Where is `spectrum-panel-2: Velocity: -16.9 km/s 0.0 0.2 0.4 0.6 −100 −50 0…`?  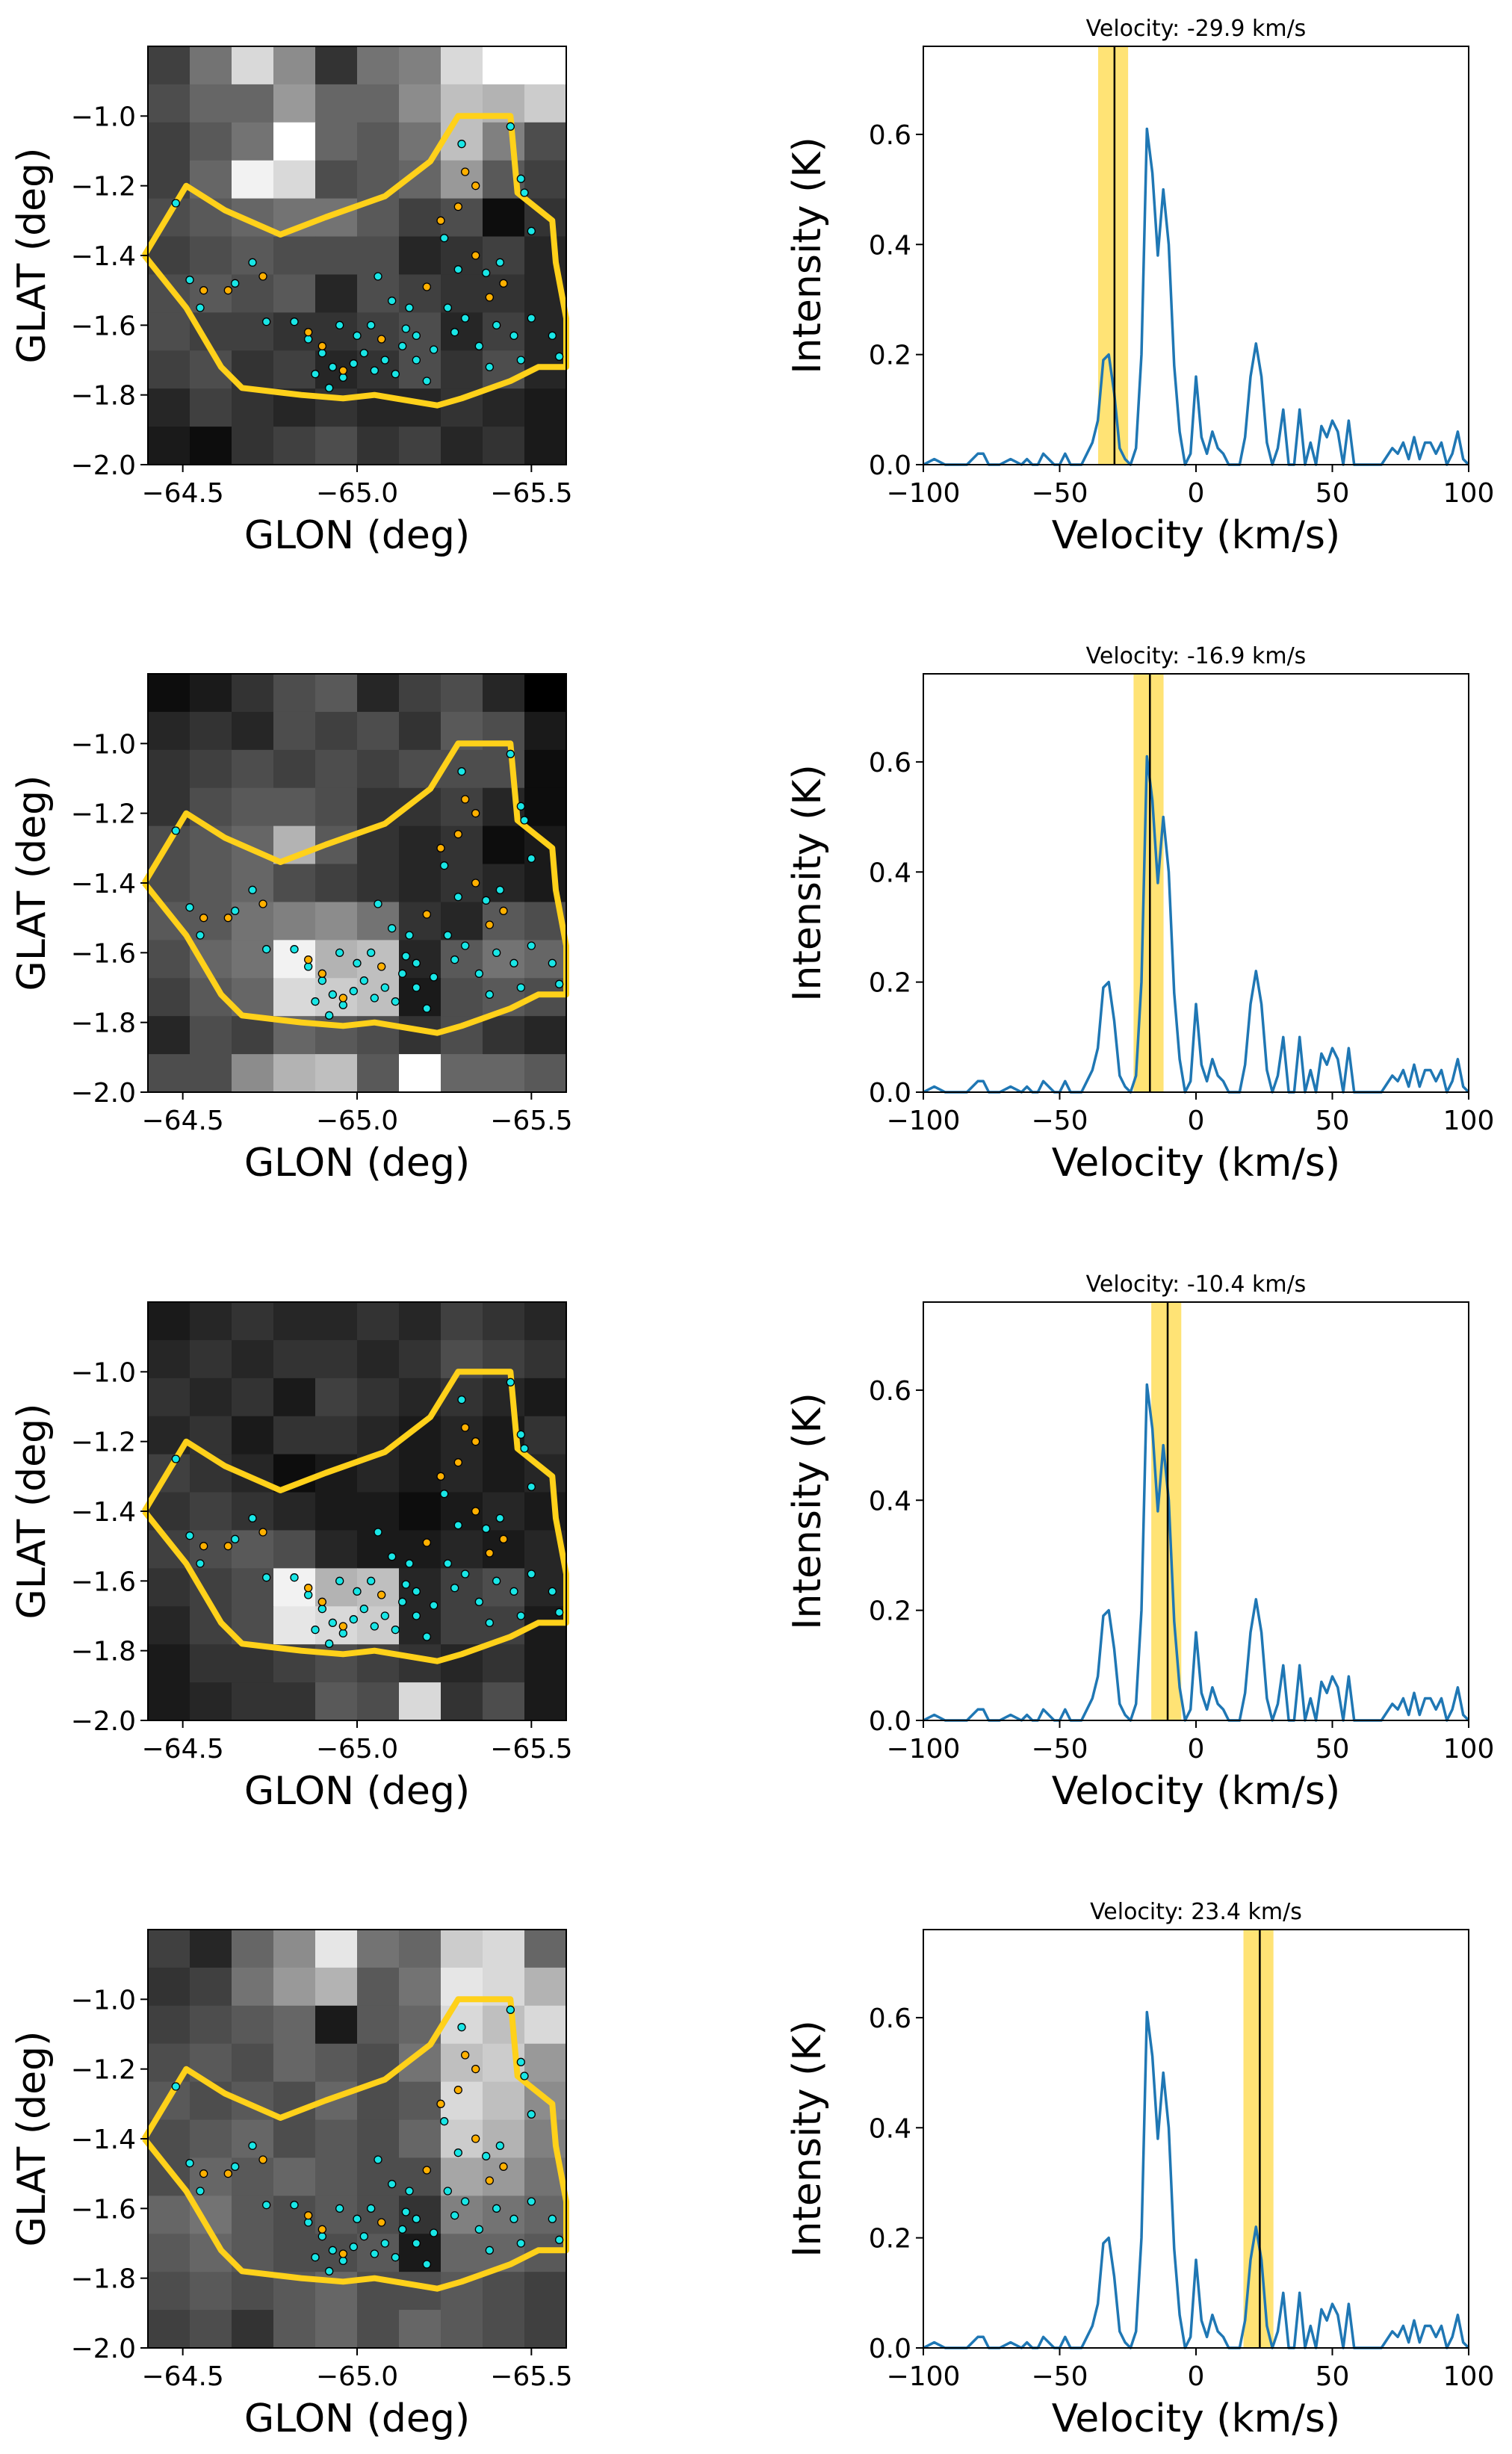
spectrum-panel-2: Velocity: -16.9 km/s 0.0 0.2 0.4 0.6 −100 −50 0… is located at coordinates (1139, 914).